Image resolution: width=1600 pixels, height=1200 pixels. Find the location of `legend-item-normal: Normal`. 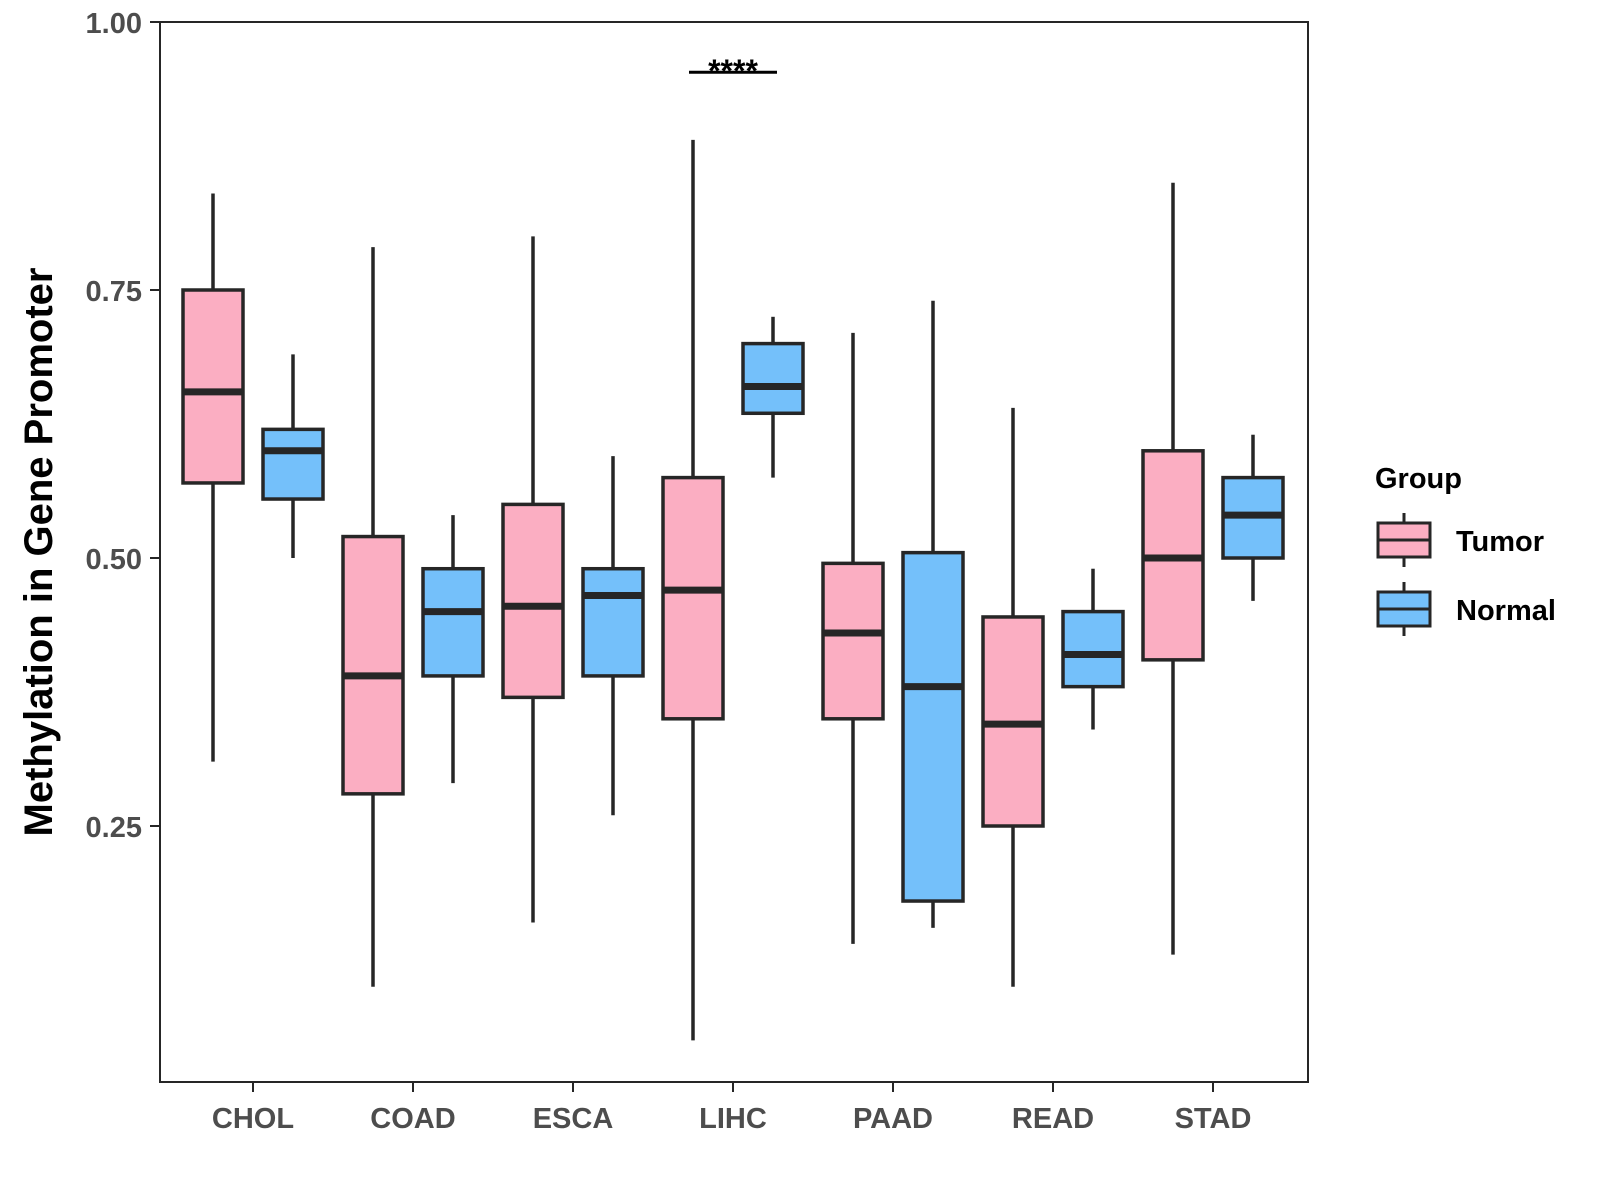

legend-item-normal: Normal is located at coordinates (1466, 609).